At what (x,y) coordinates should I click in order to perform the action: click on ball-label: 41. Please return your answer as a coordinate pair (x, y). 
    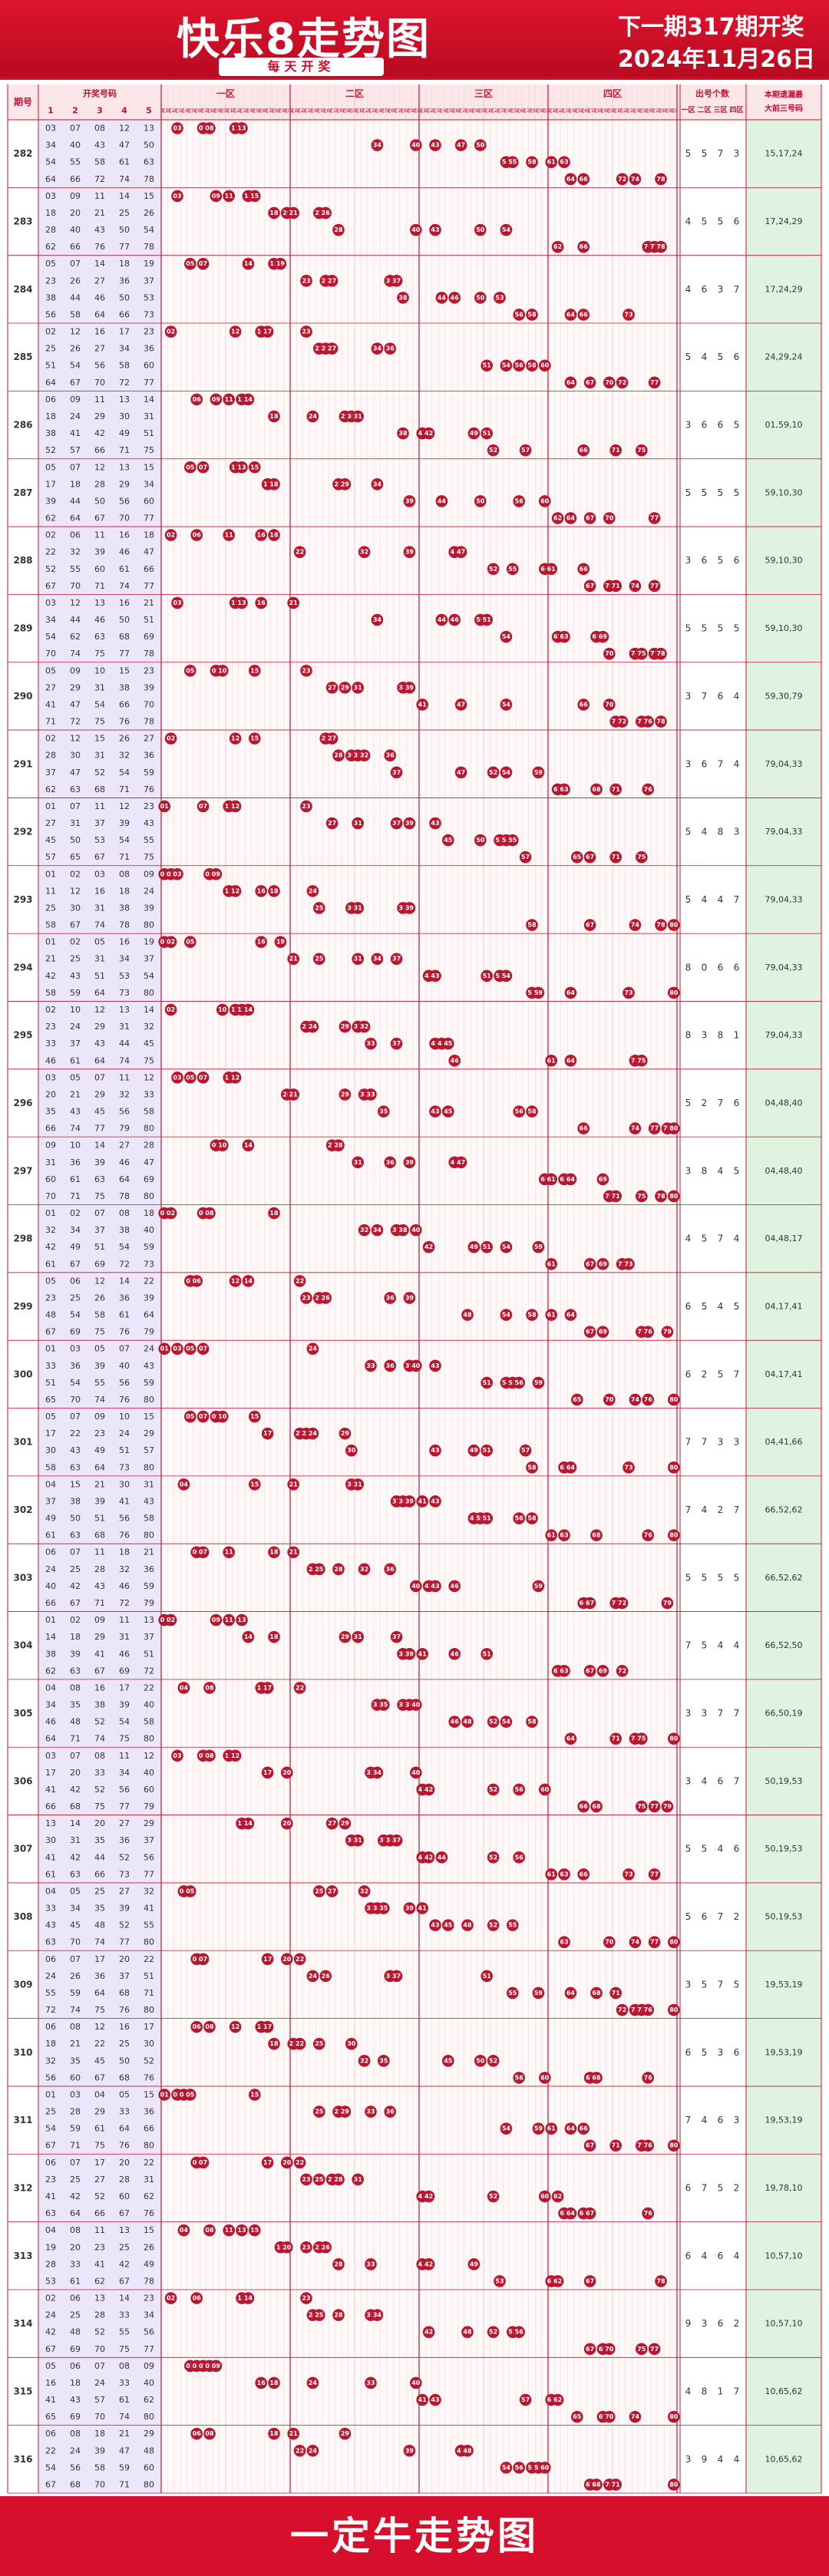
    Looking at the image, I should click on (423, 1501).